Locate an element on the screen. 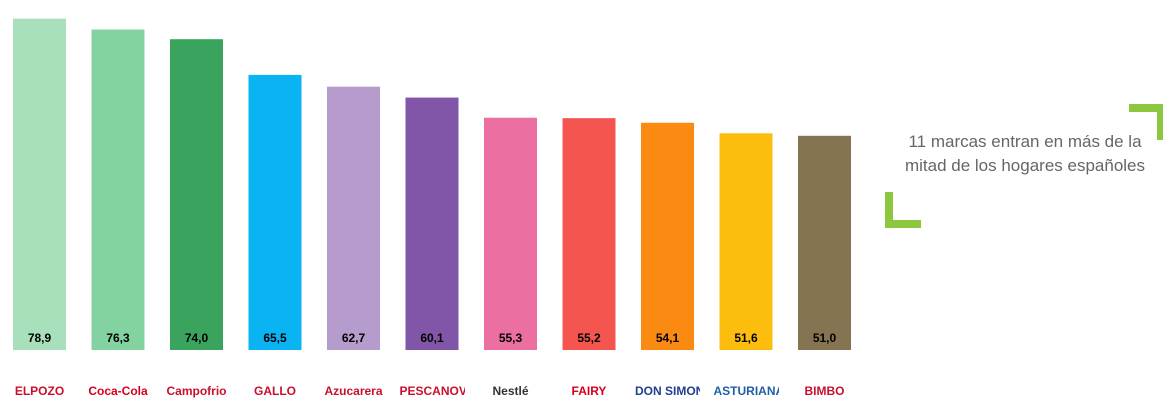 This screenshot has height=407, width=1163. brand-logo-text: FAIRY is located at coordinates (589, 391).